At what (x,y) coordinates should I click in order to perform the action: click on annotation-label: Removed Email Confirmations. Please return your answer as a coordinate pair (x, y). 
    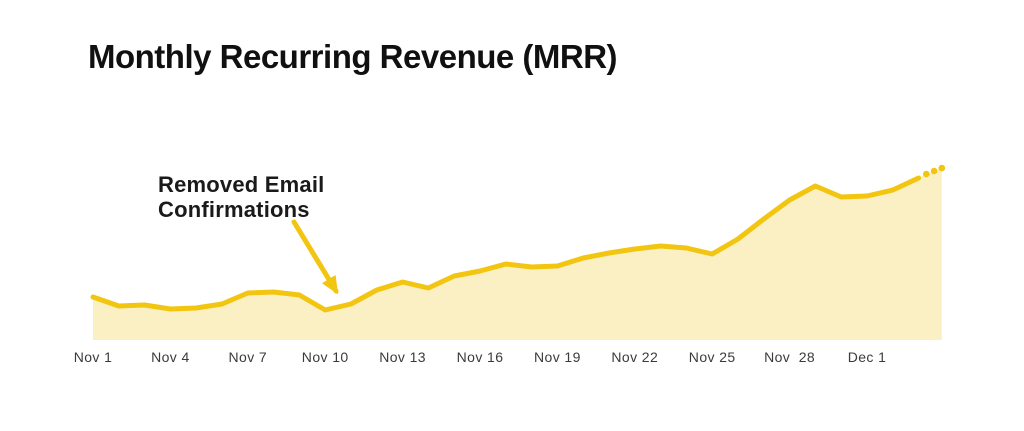
    Looking at the image, I should click on (241, 197).